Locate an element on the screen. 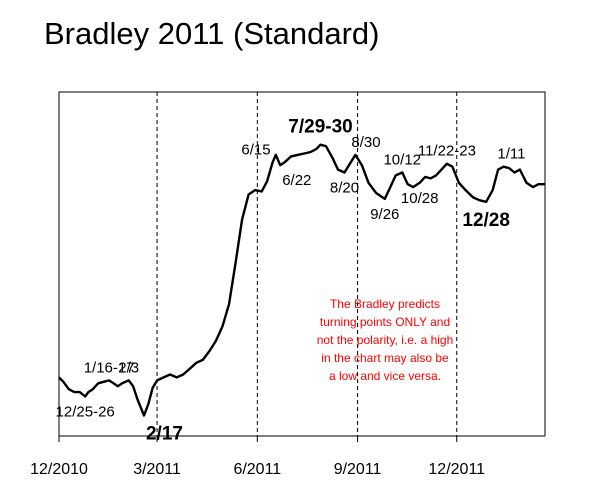 This screenshot has width=599, height=494. point-annotation: 9/26 is located at coordinates (384, 214).